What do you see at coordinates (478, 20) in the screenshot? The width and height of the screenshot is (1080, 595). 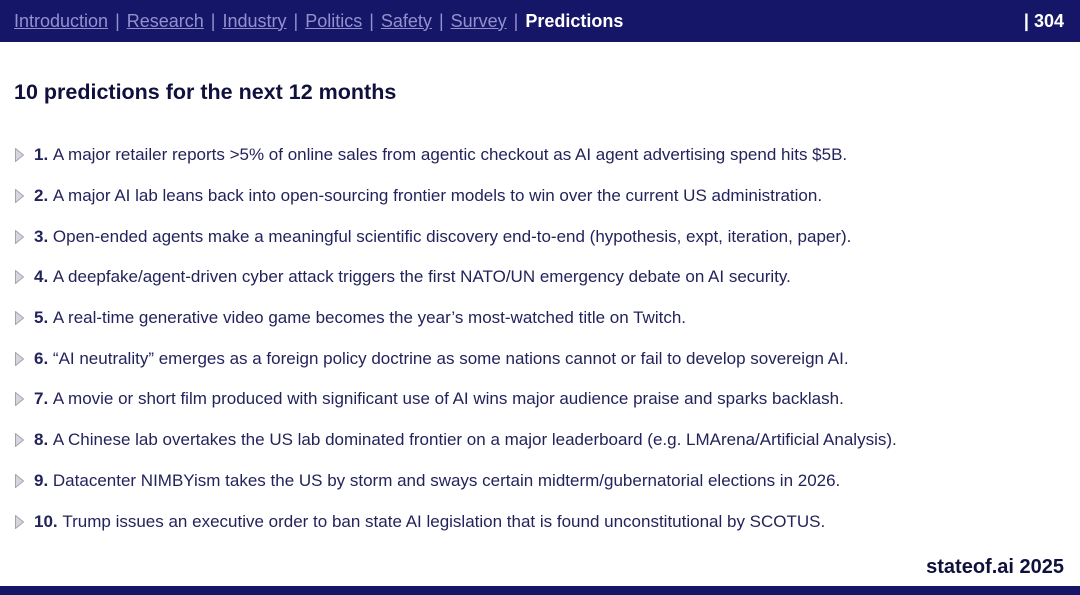 I see `nav-item-survey: Survey` at bounding box center [478, 20].